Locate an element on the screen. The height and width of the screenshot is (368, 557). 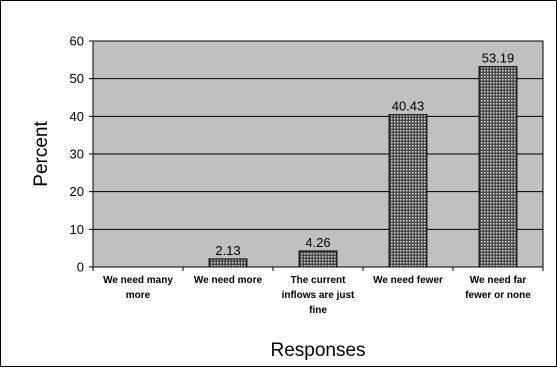
y-tick-label: 20 is located at coordinates (77, 191).